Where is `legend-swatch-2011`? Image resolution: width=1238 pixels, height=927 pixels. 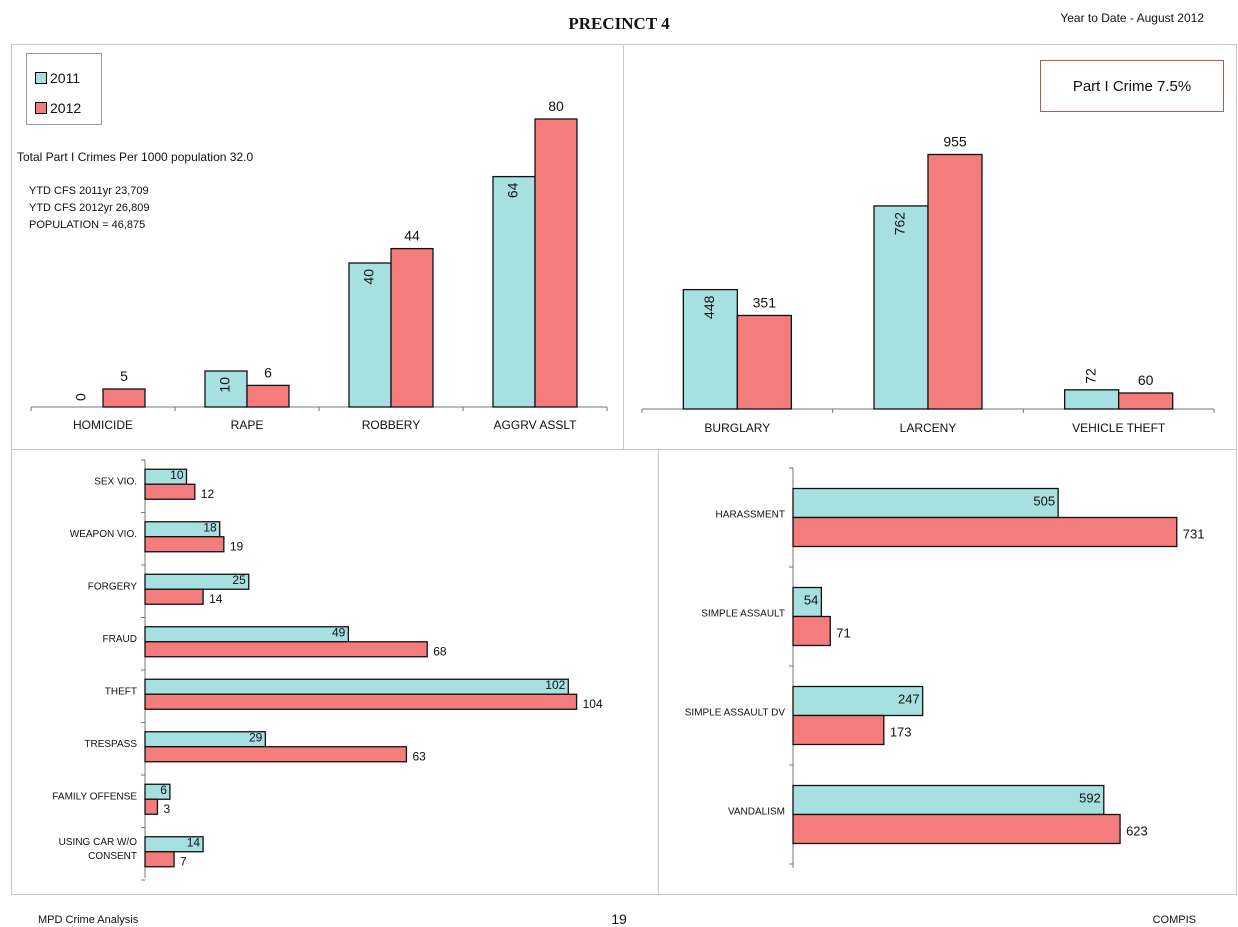 legend-swatch-2011 is located at coordinates (41, 78).